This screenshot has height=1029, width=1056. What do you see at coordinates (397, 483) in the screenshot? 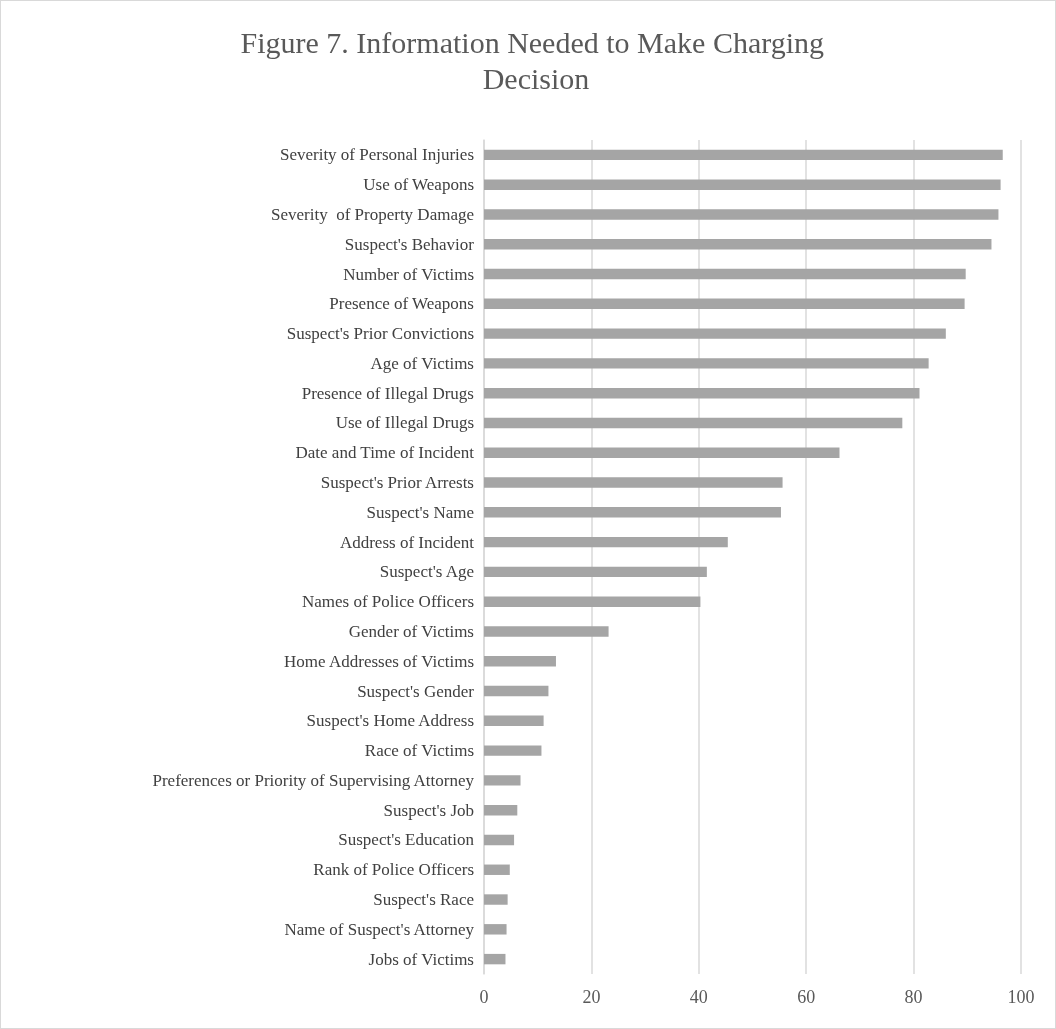
I see `y-tick-label: Suspect's Prior Arrests` at bounding box center [397, 483].